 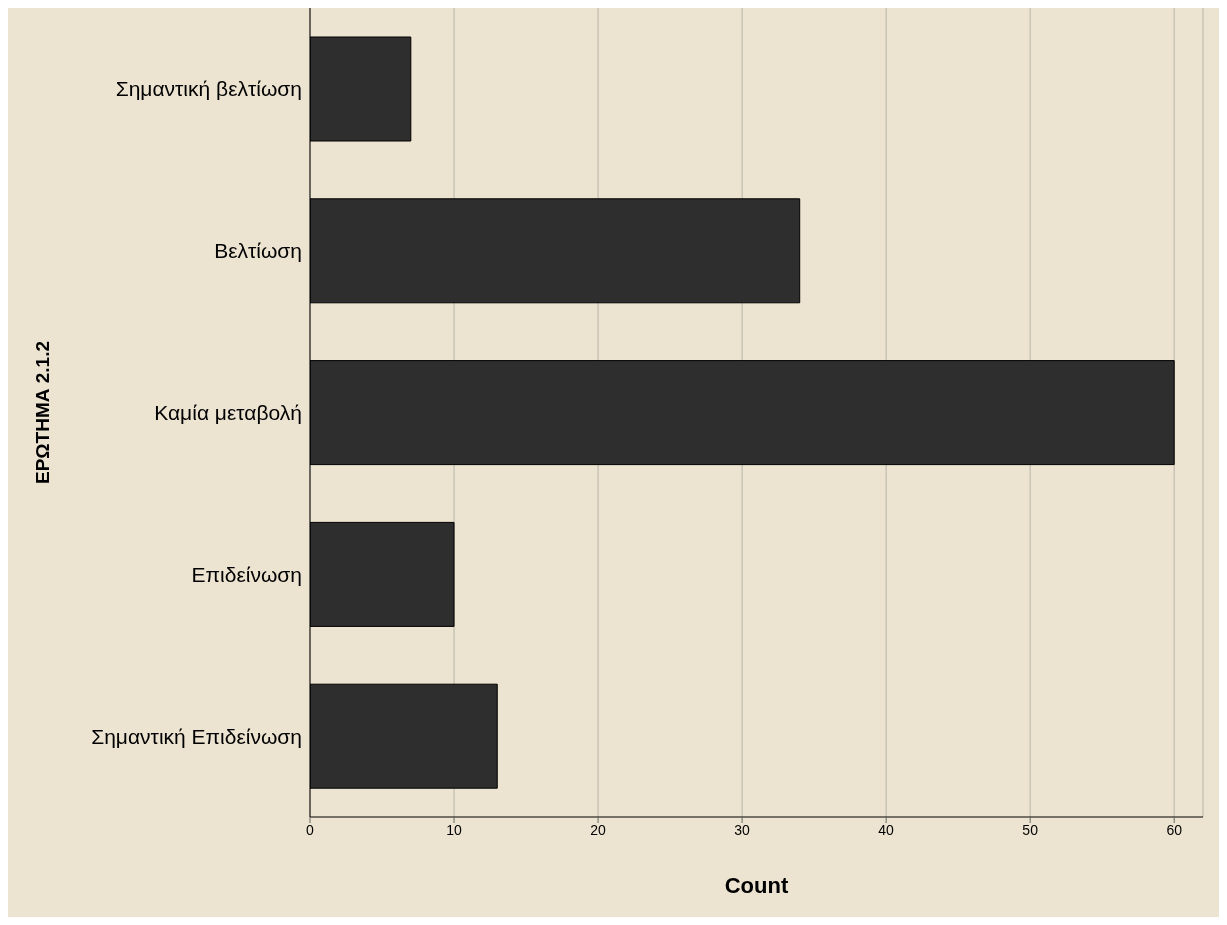 I want to click on x-tick-label: 60, so click(x=1174, y=829).